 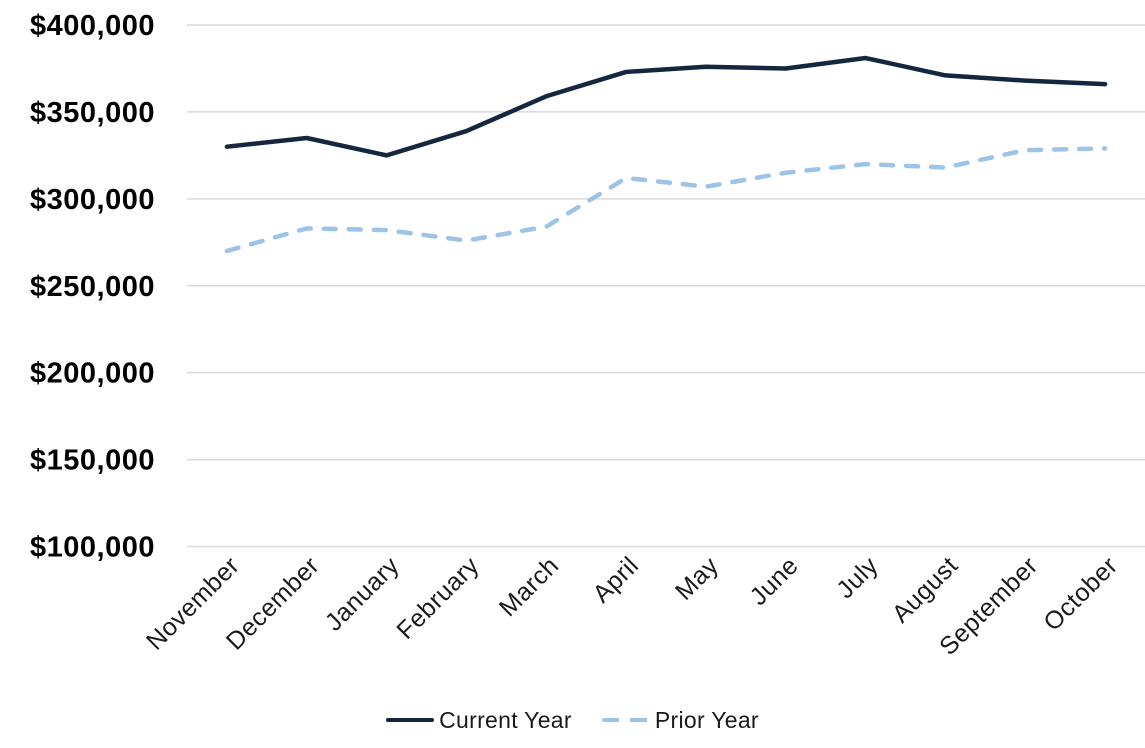 What do you see at coordinates (92, 374) in the screenshot?
I see `y-axis-tick-label: $200,000` at bounding box center [92, 374].